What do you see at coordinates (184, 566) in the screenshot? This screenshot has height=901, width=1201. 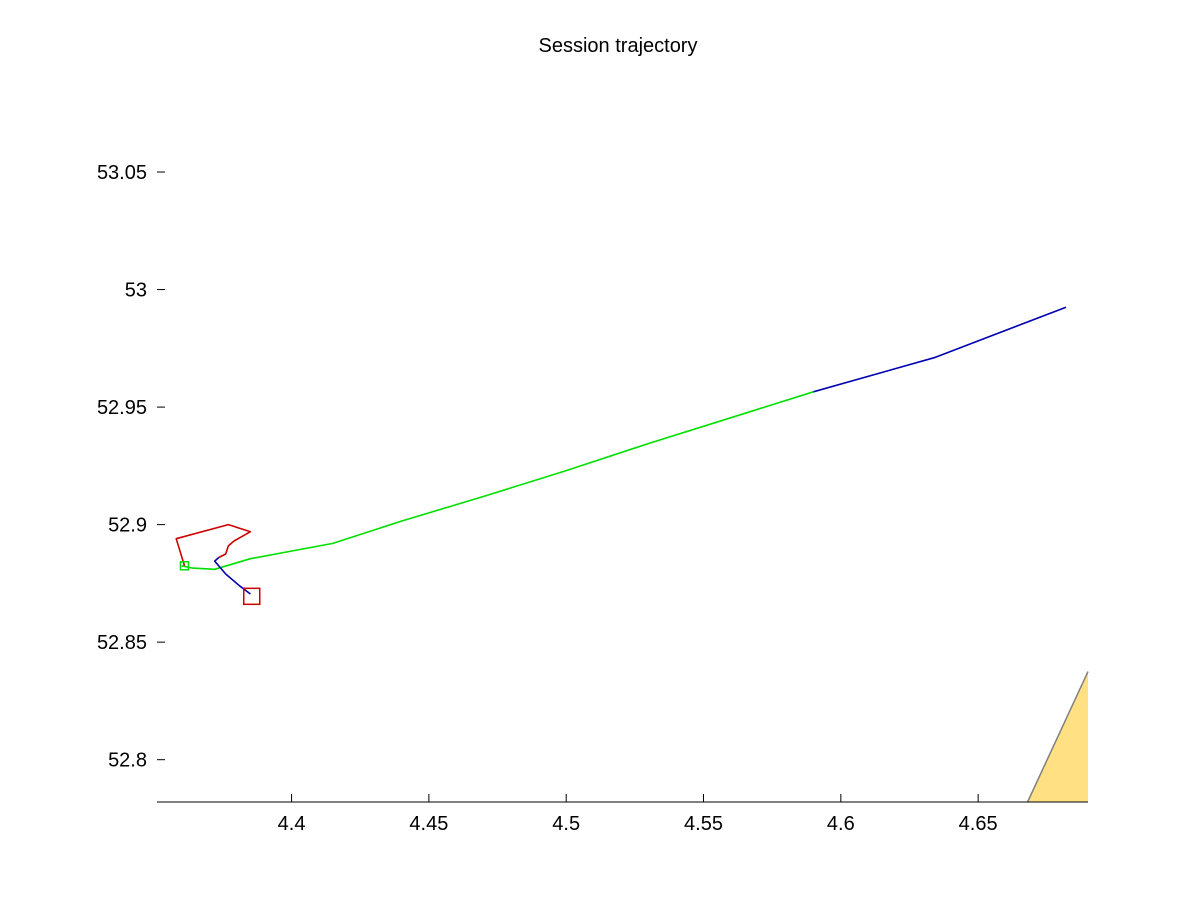 I see `start-marker` at bounding box center [184, 566].